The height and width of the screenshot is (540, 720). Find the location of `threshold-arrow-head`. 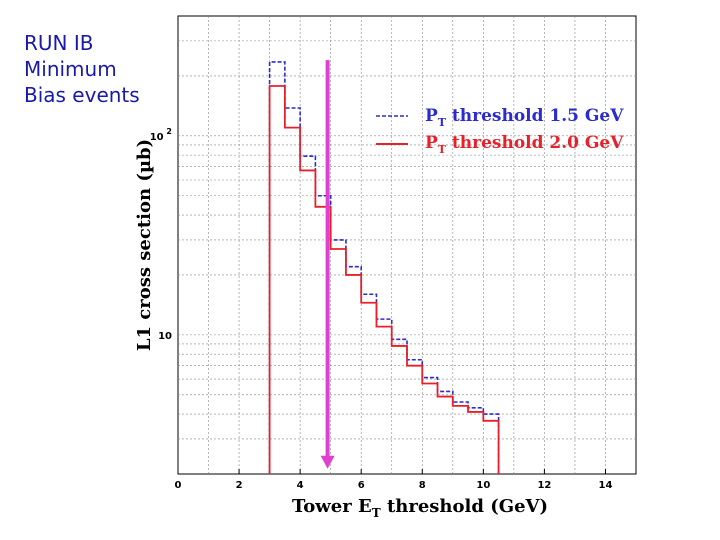

threshold-arrow-head is located at coordinates (327, 462).